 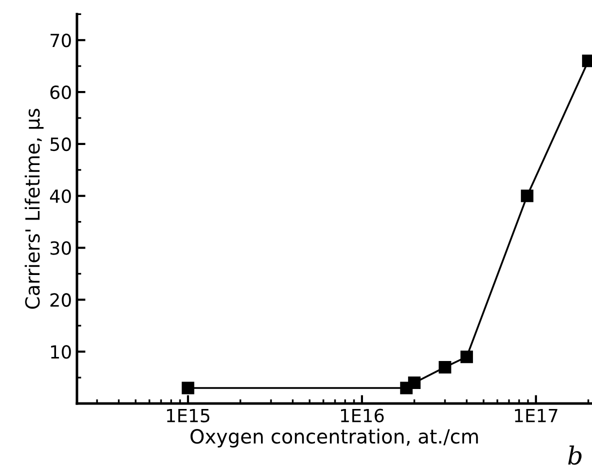 What do you see at coordinates (362, 415) in the screenshot?
I see `x-tick-label: 1E16` at bounding box center [362, 415].